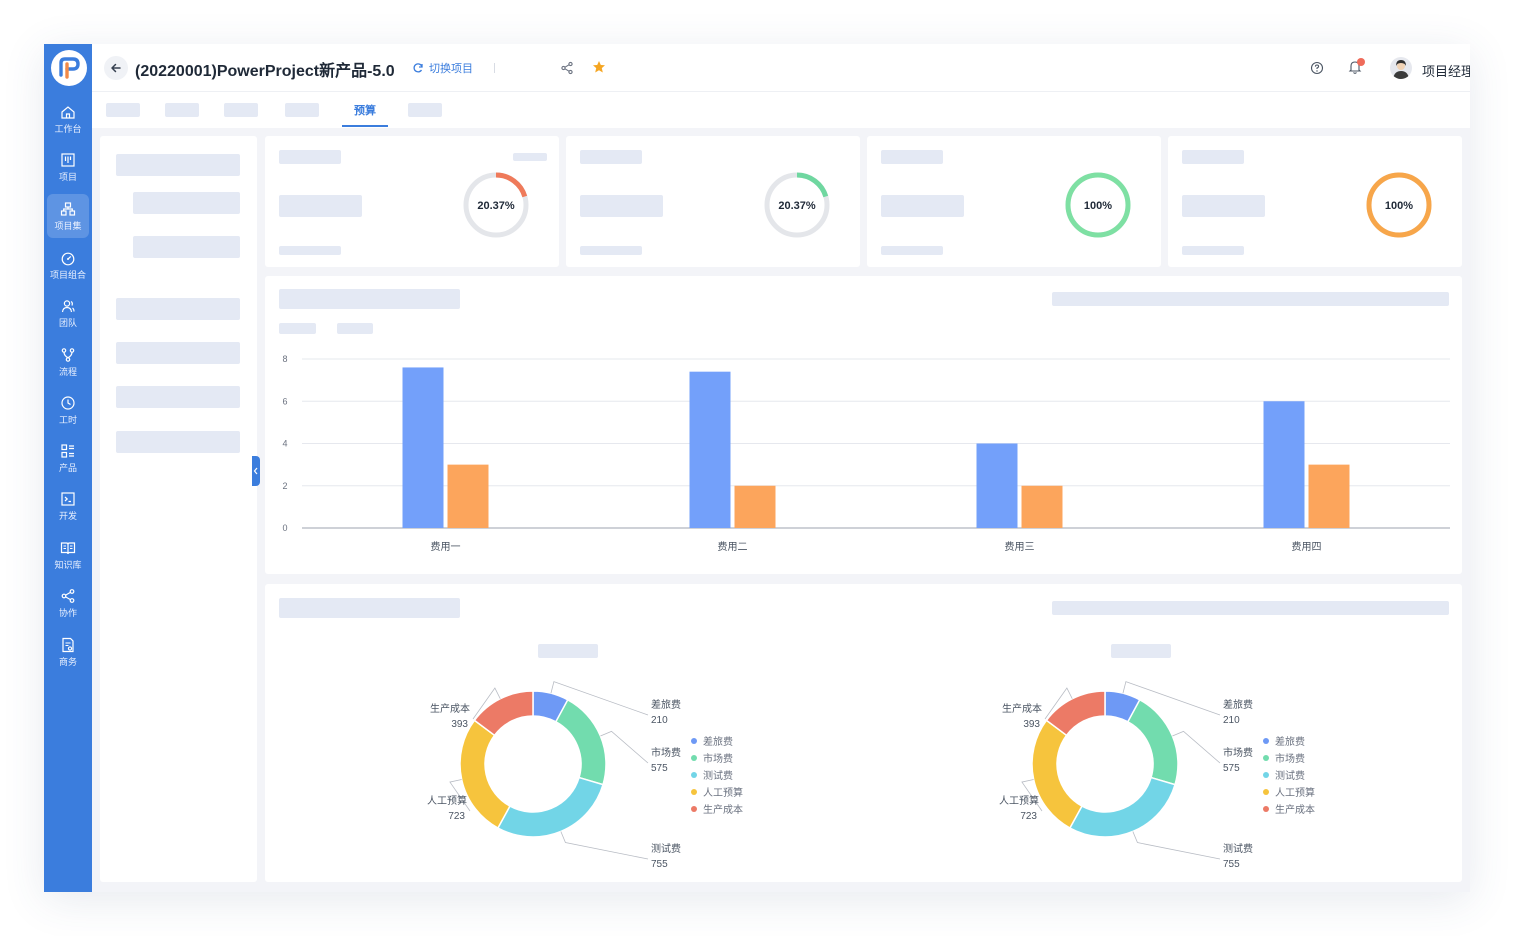 Image resolution: width=1516 pixels, height=936 pixels. What do you see at coordinates (797, 206) in the screenshot?
I see `kpi-percent-label: 20.37%` at bounding box center [797, 206].